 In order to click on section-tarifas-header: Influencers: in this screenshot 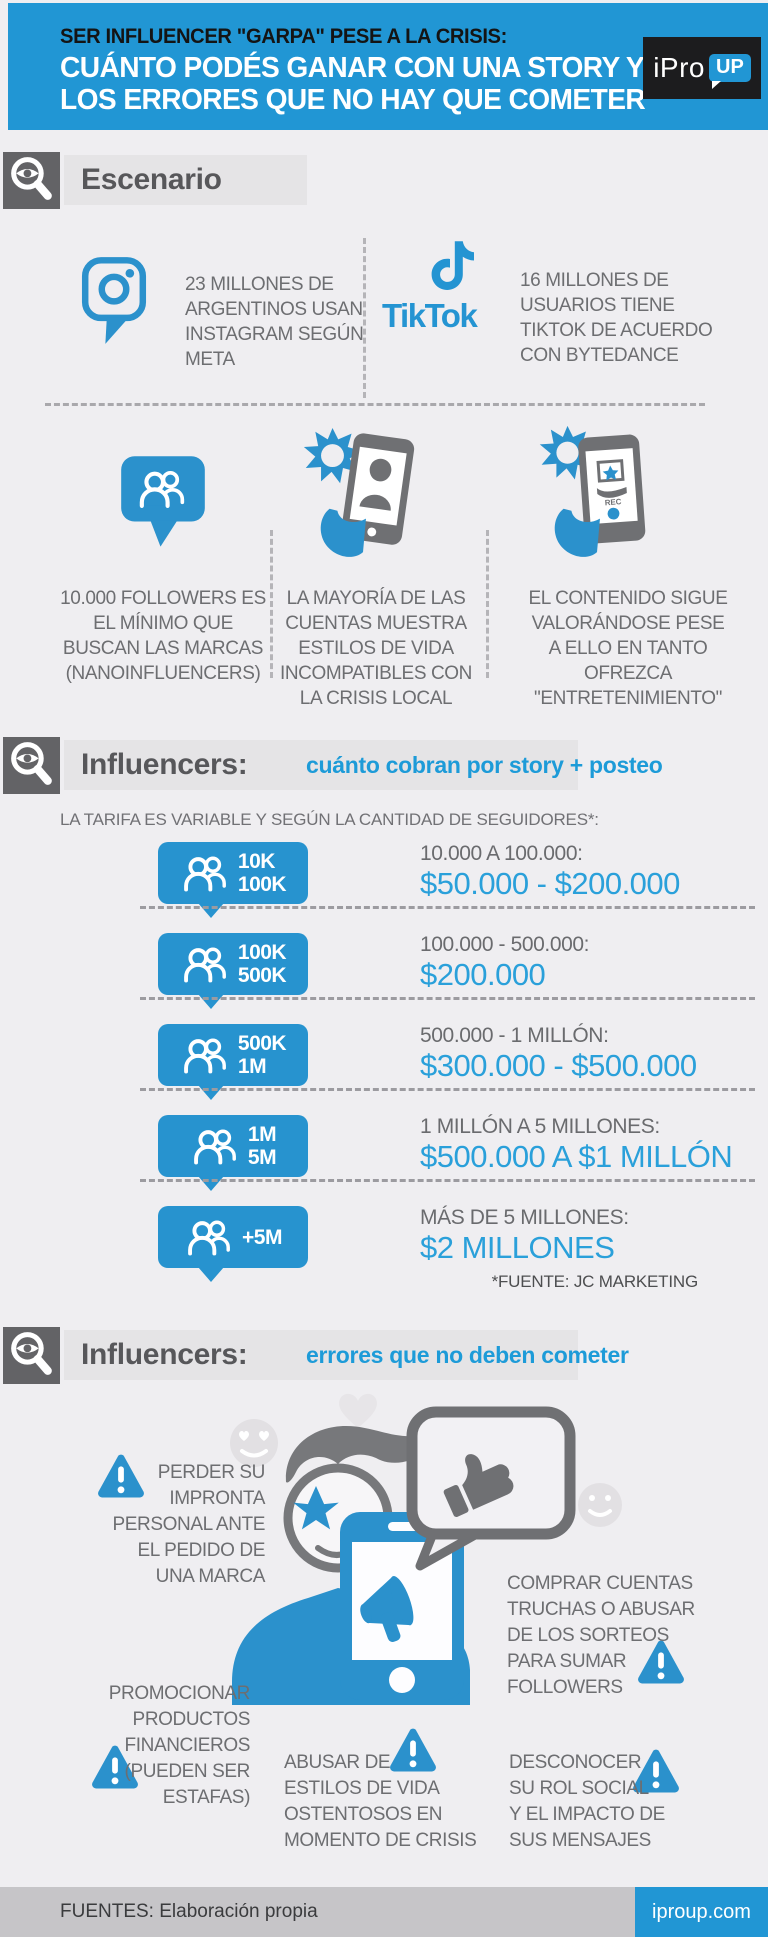, I will do `click(321, 765)`.